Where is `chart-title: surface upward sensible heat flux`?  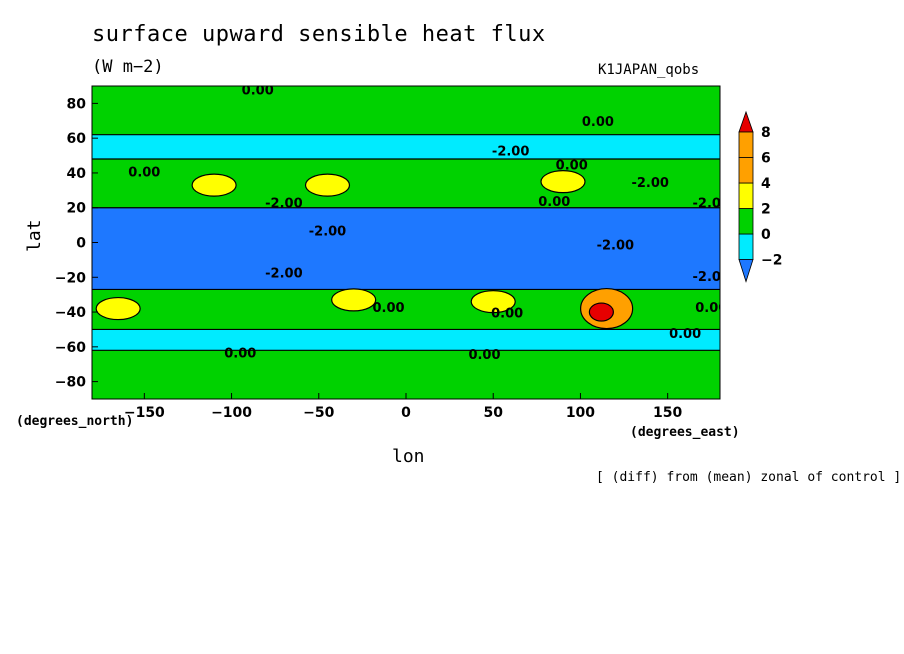
chart-title: surface upward sensible heat flux is located at coordinates (319, 34).